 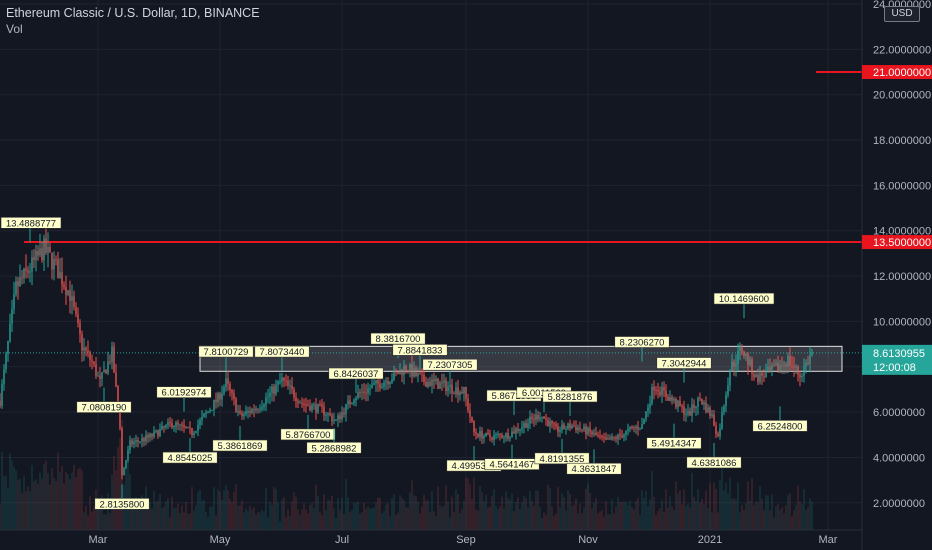 I want to click on annotation-label: 6.0192974, so click(x=184, y=393).